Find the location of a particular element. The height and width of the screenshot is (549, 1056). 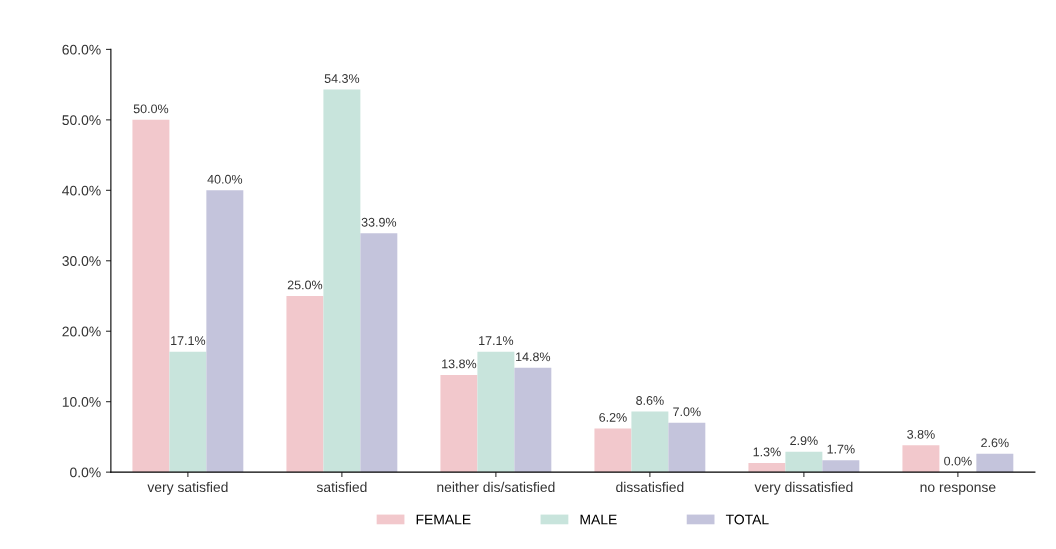

data-label: 54.3% is located at coordinates (342, 78).